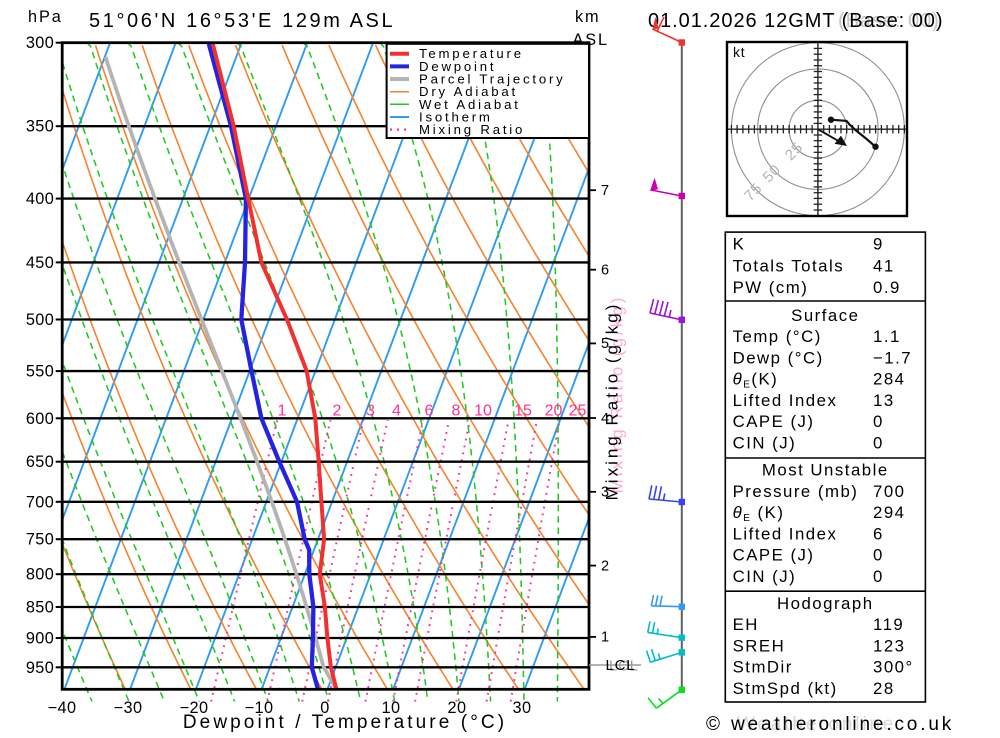  What do you see at coordinates (739, 244) in the screenshot?
I see `svg-text: K` at bounding box center [739, 244].